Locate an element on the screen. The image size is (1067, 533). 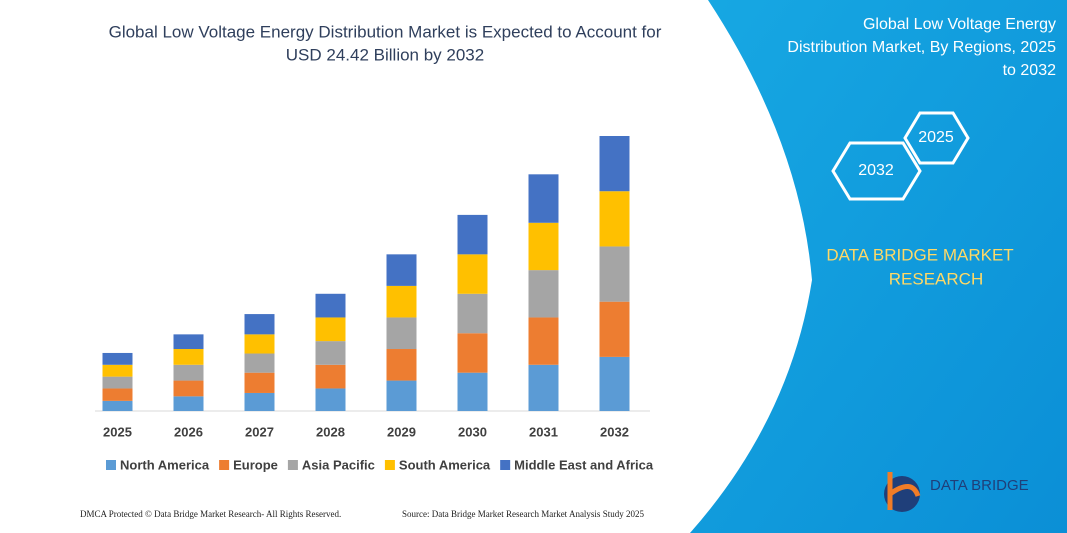
hex-label: 2032 is located at coordinates (876, 170).